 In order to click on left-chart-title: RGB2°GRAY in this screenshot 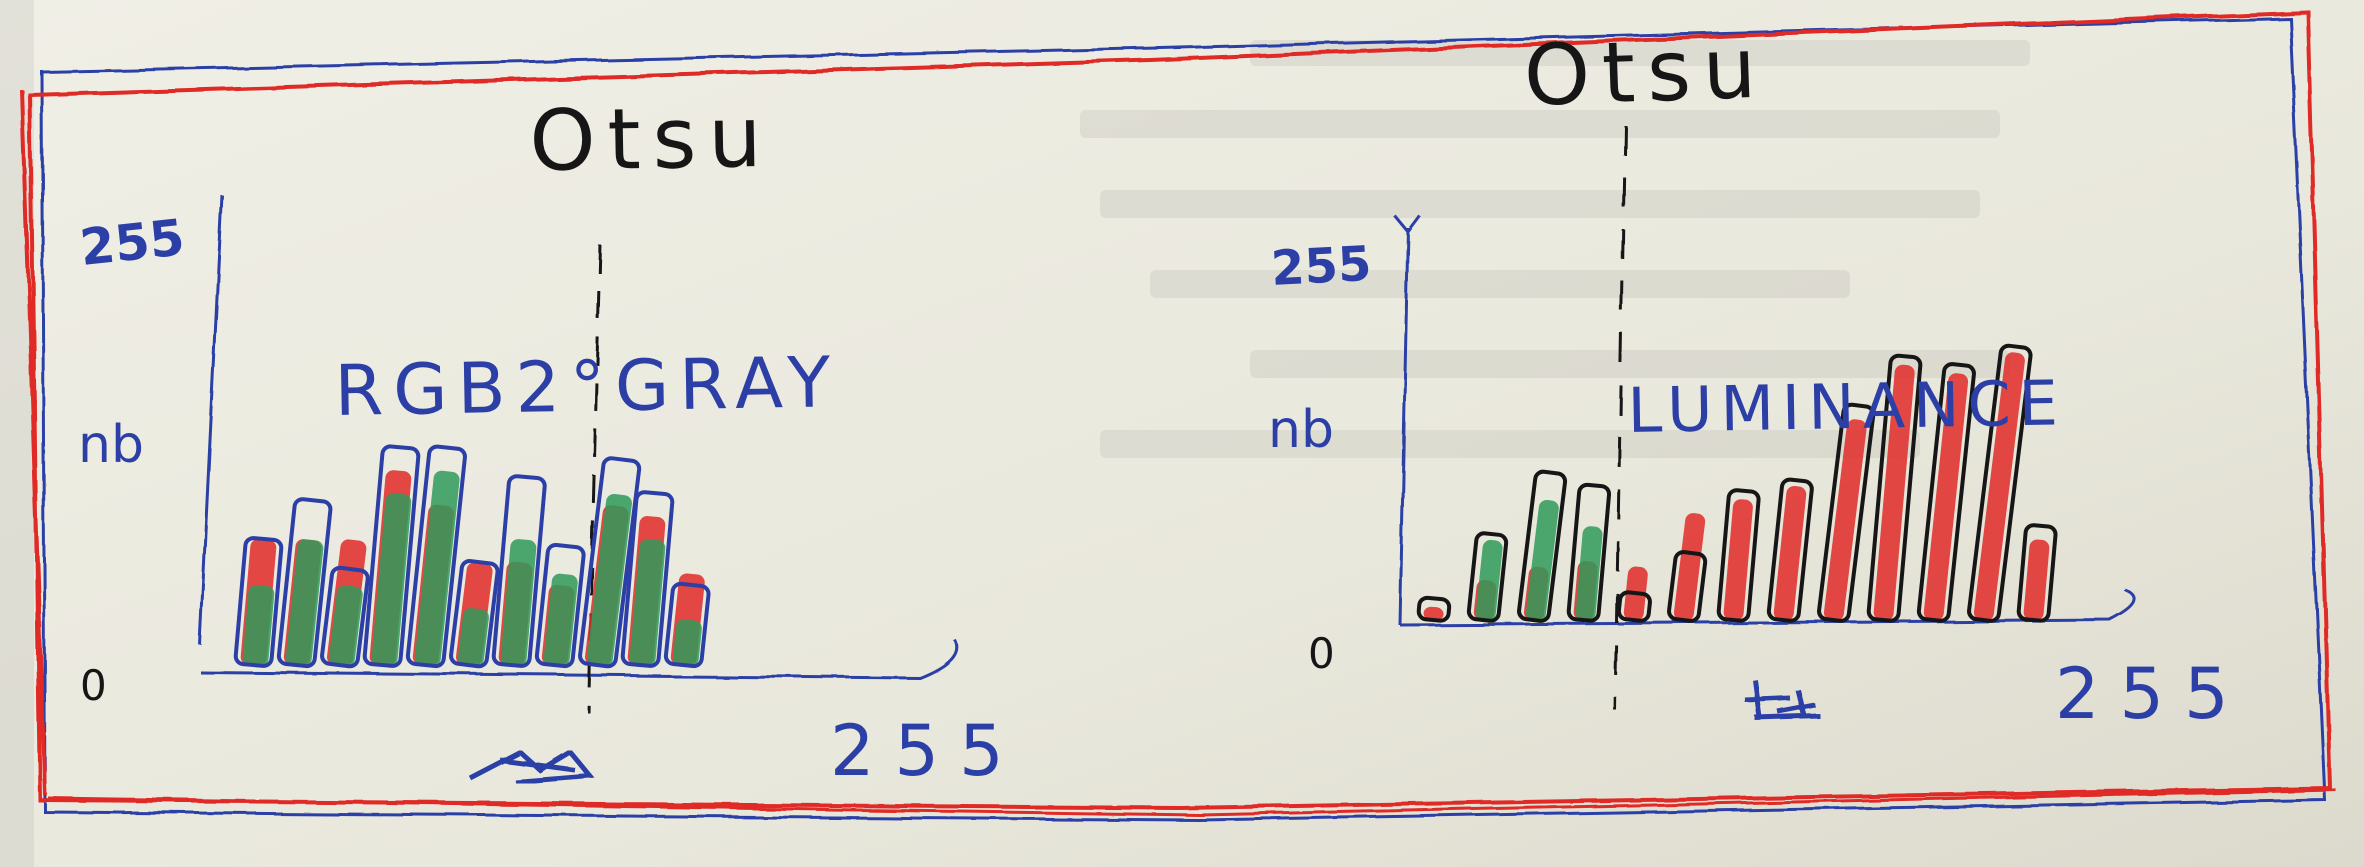, I will do `click(587, 386)`.